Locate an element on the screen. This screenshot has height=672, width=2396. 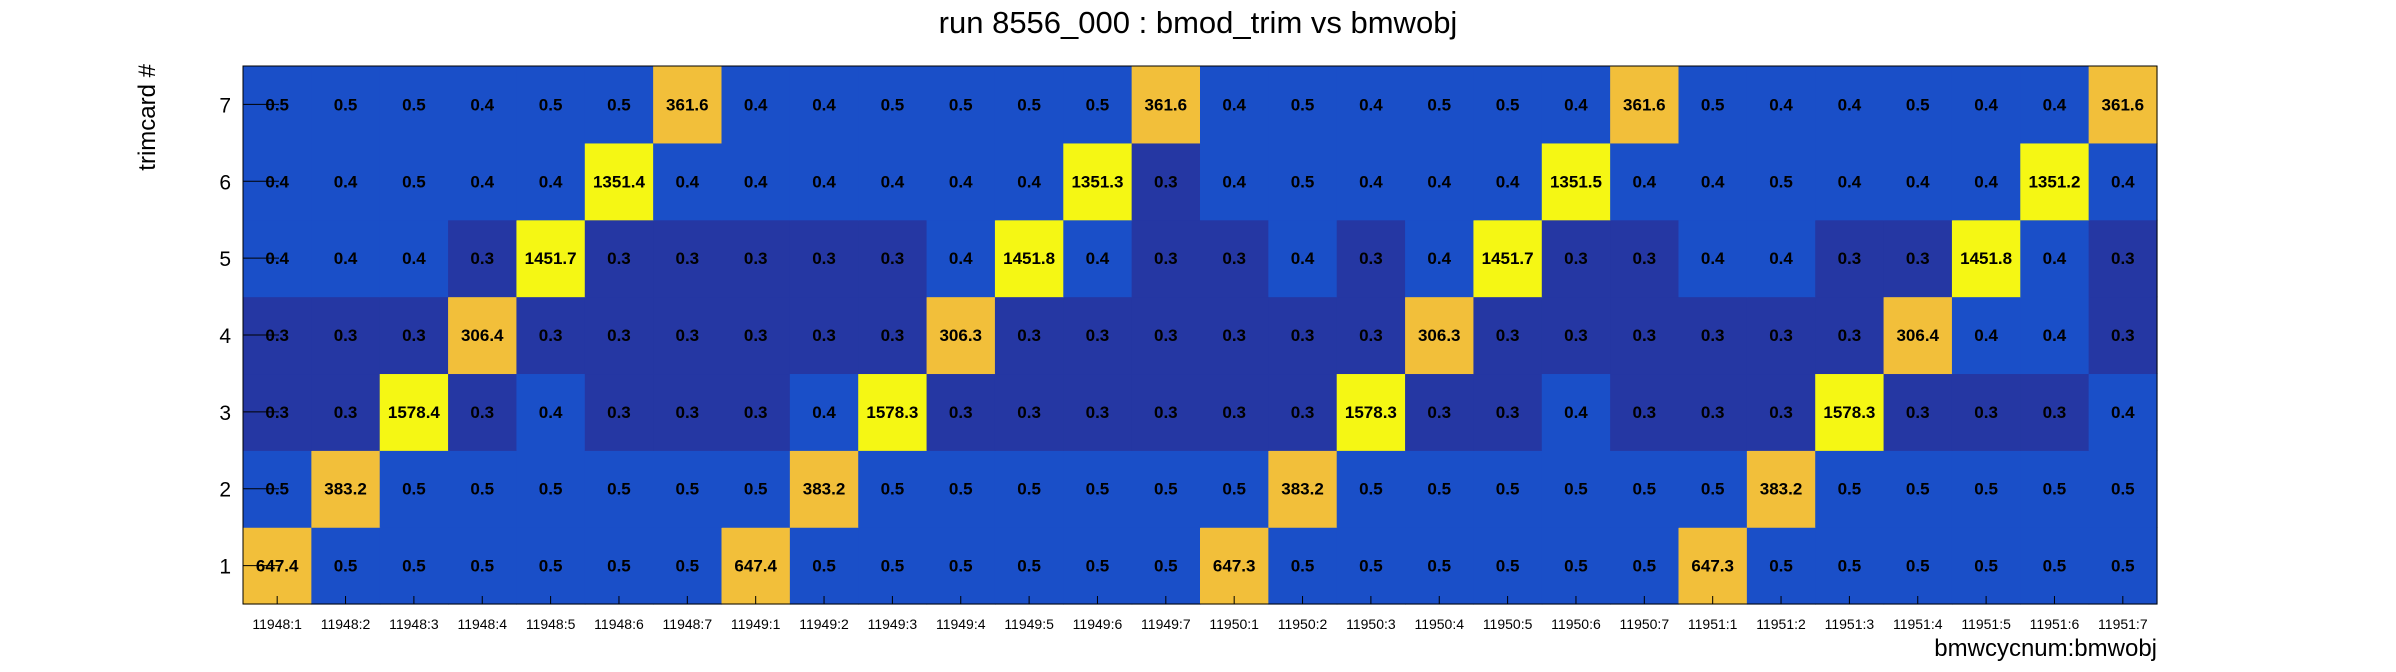
y-tick-label: 2 is located at coordinates (225, 490).